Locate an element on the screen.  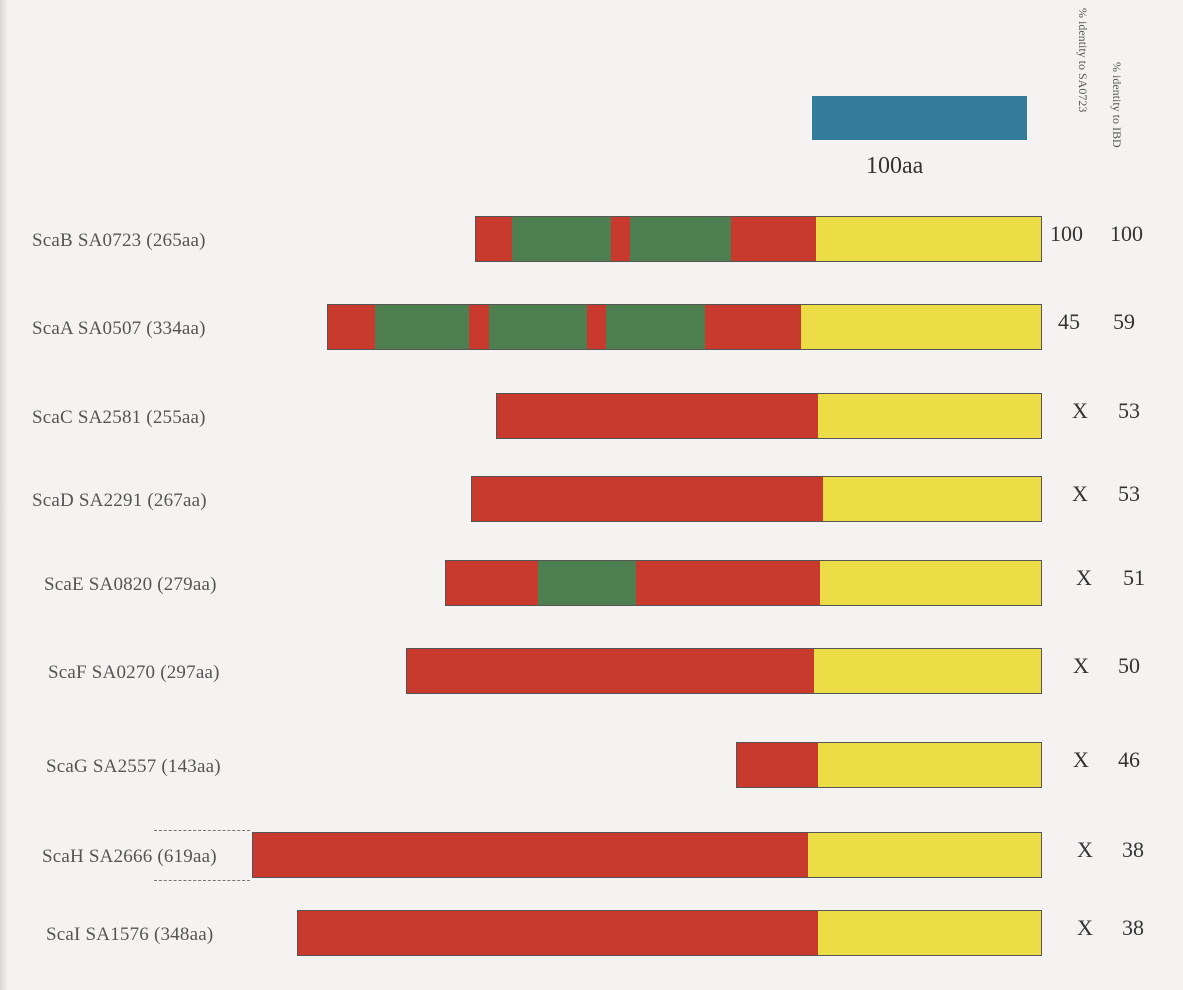
protein-label: ScaA SA0507 (334aa) is located at coordinates (119, 328).